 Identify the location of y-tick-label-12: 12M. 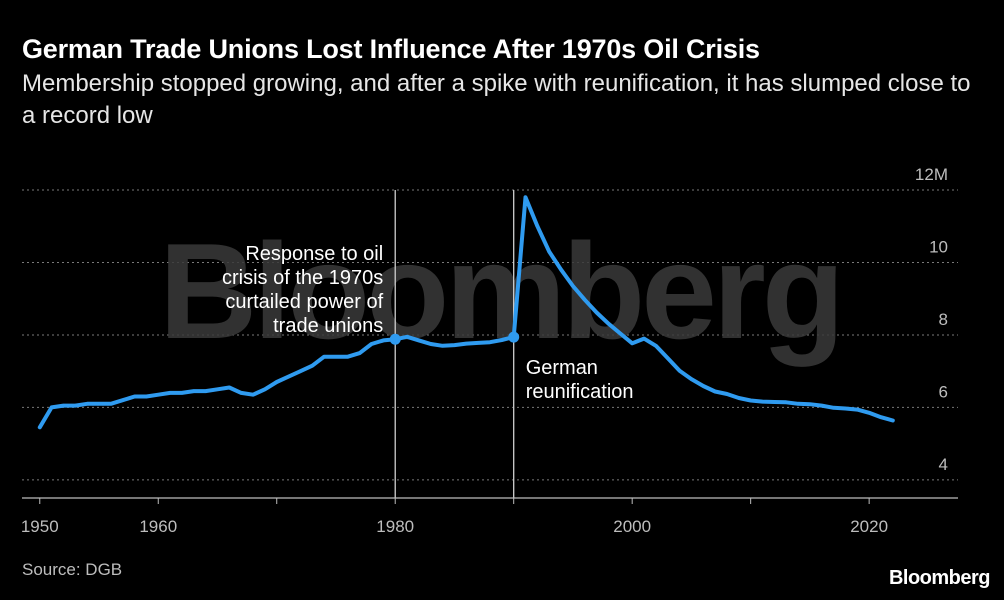
(931, 174).